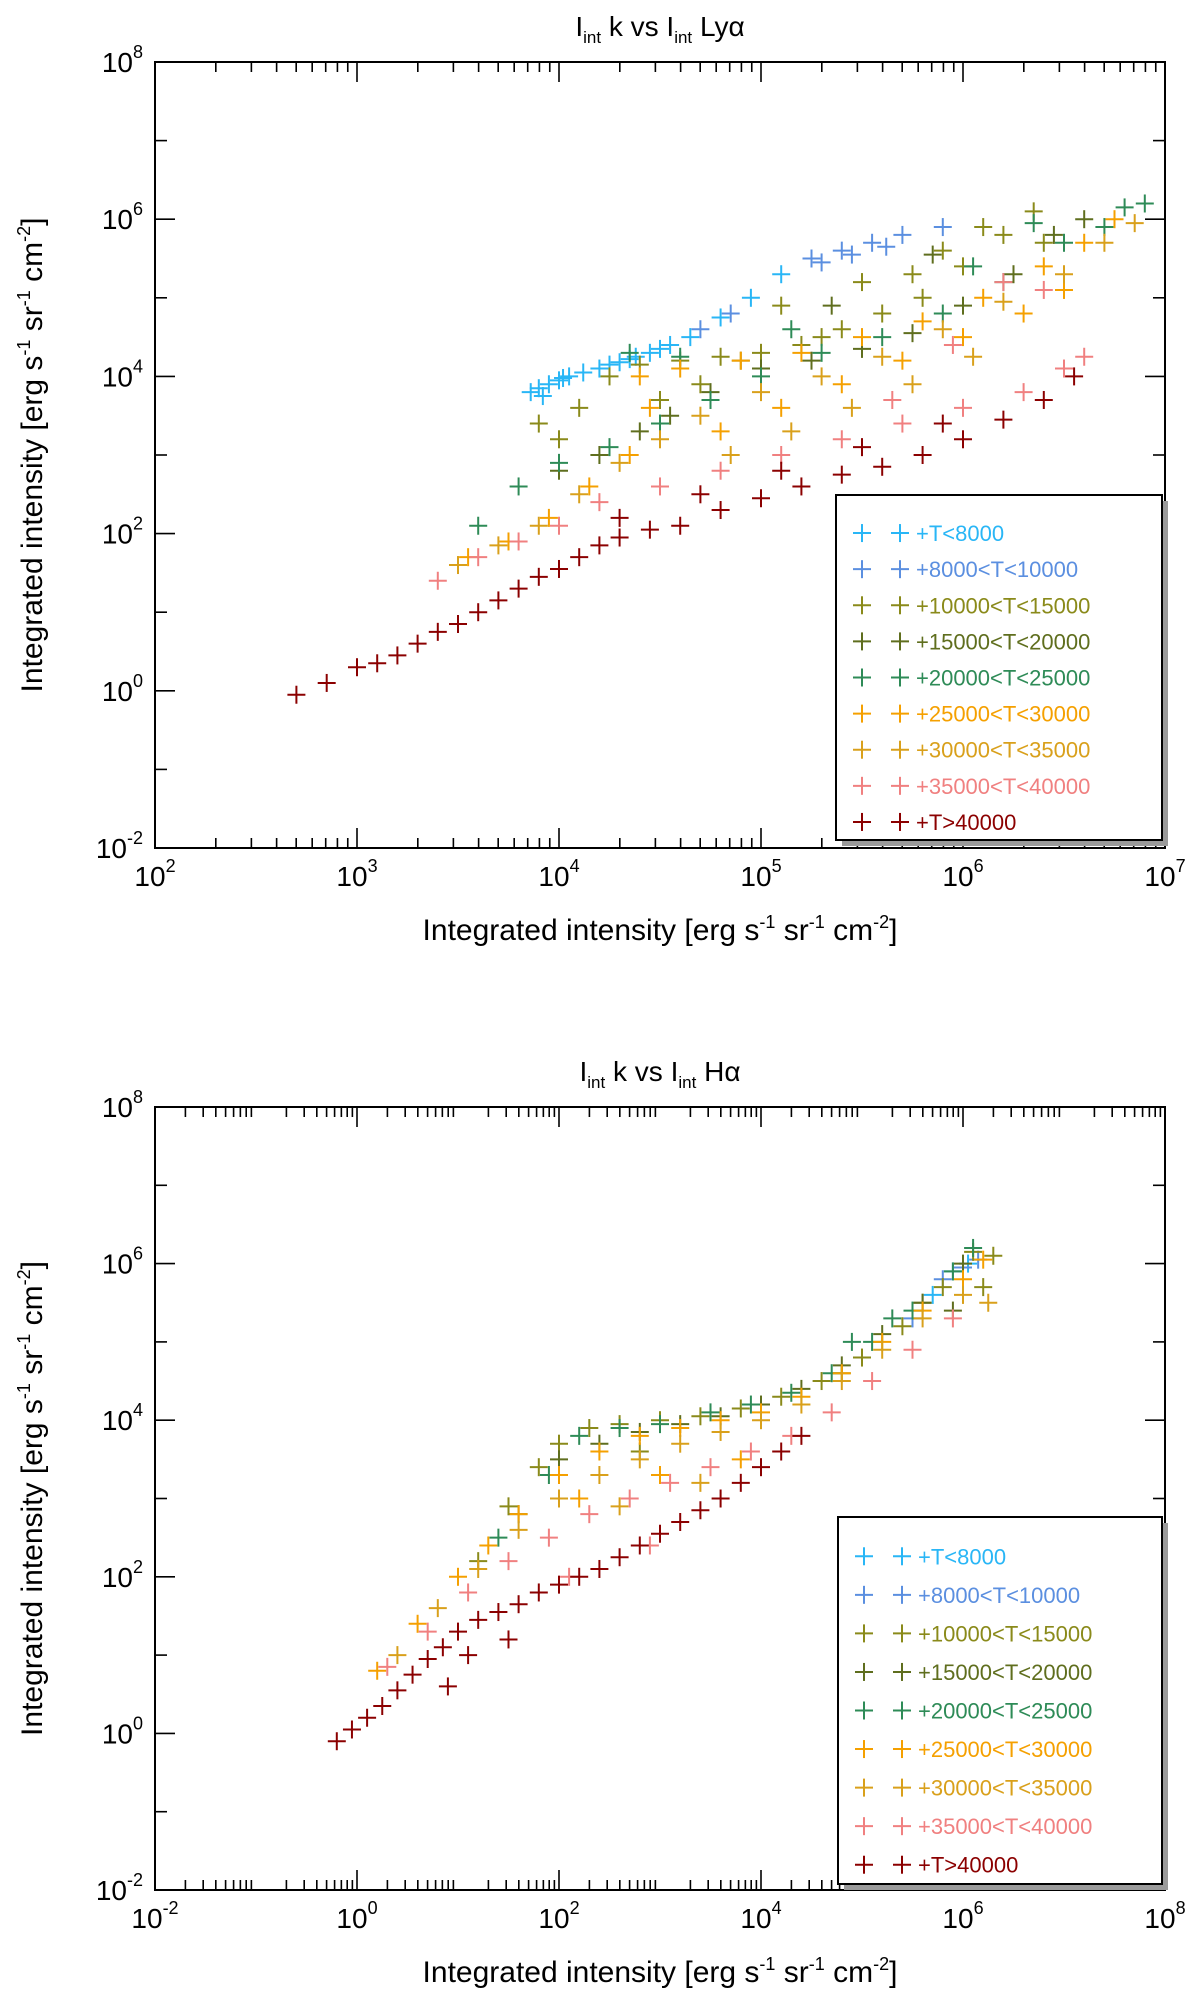  What do you see at coordinates (122, 1105) in the screenshot?
I see `y-tick-label: 10⁸` at bounding box center [122, 1105].